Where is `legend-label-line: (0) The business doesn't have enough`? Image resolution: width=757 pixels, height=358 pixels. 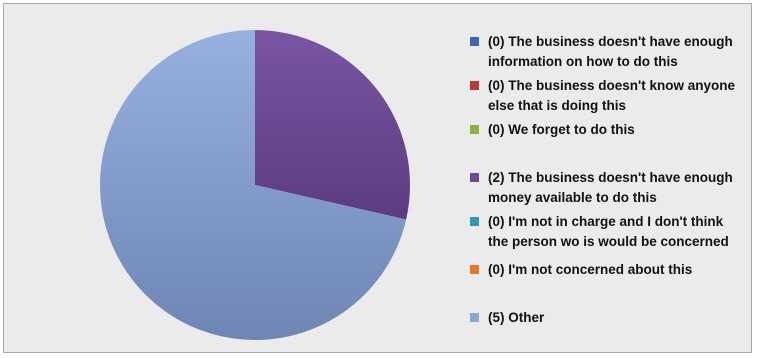
legend-label-line: (0) The business doesn't have enough is located at coordinates (610, 41).